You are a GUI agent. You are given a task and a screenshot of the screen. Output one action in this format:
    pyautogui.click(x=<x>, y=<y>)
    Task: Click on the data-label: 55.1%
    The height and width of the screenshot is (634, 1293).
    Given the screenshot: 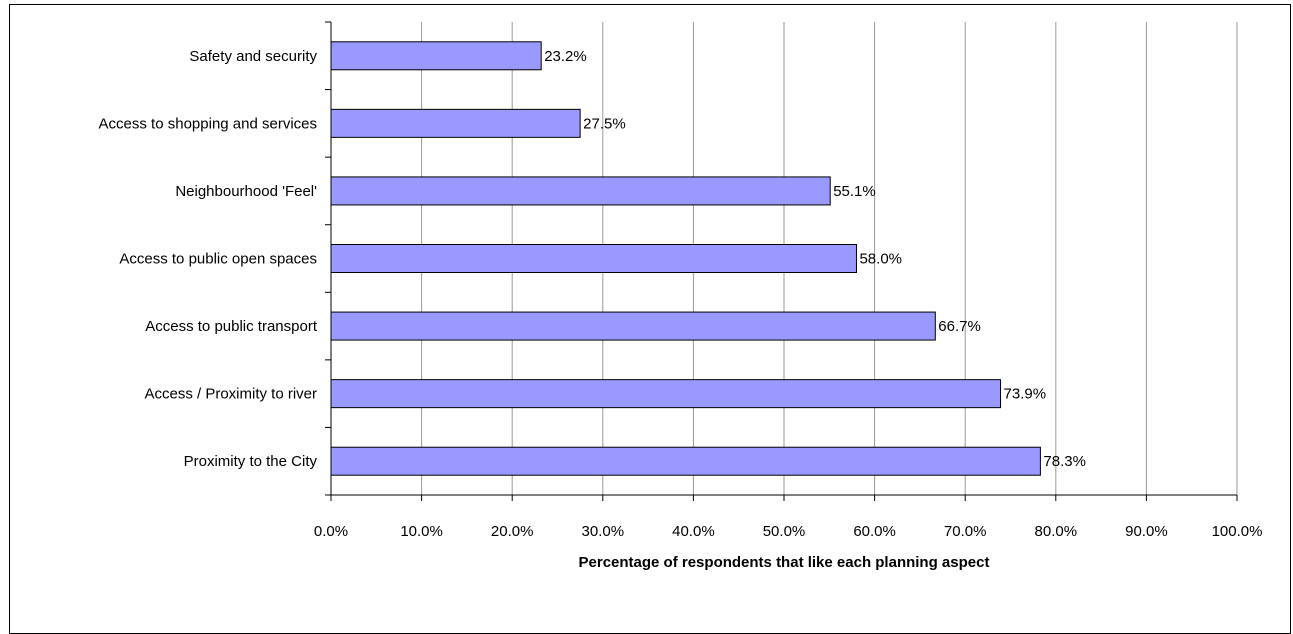 What is the action you would take?
    pyautogui.click(x=854, y=191)
    